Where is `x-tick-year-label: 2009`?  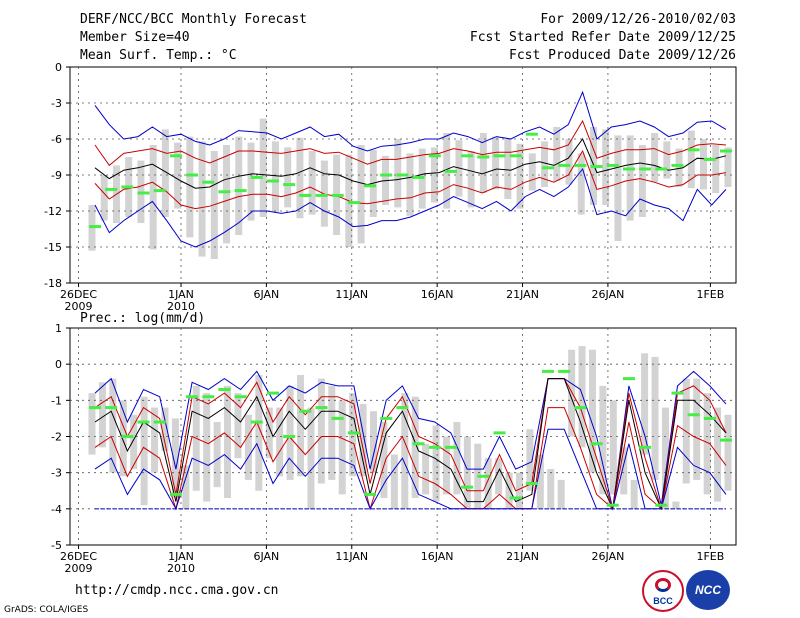
x-tick-year-label: 2009 is located at coordinates (79, 306).